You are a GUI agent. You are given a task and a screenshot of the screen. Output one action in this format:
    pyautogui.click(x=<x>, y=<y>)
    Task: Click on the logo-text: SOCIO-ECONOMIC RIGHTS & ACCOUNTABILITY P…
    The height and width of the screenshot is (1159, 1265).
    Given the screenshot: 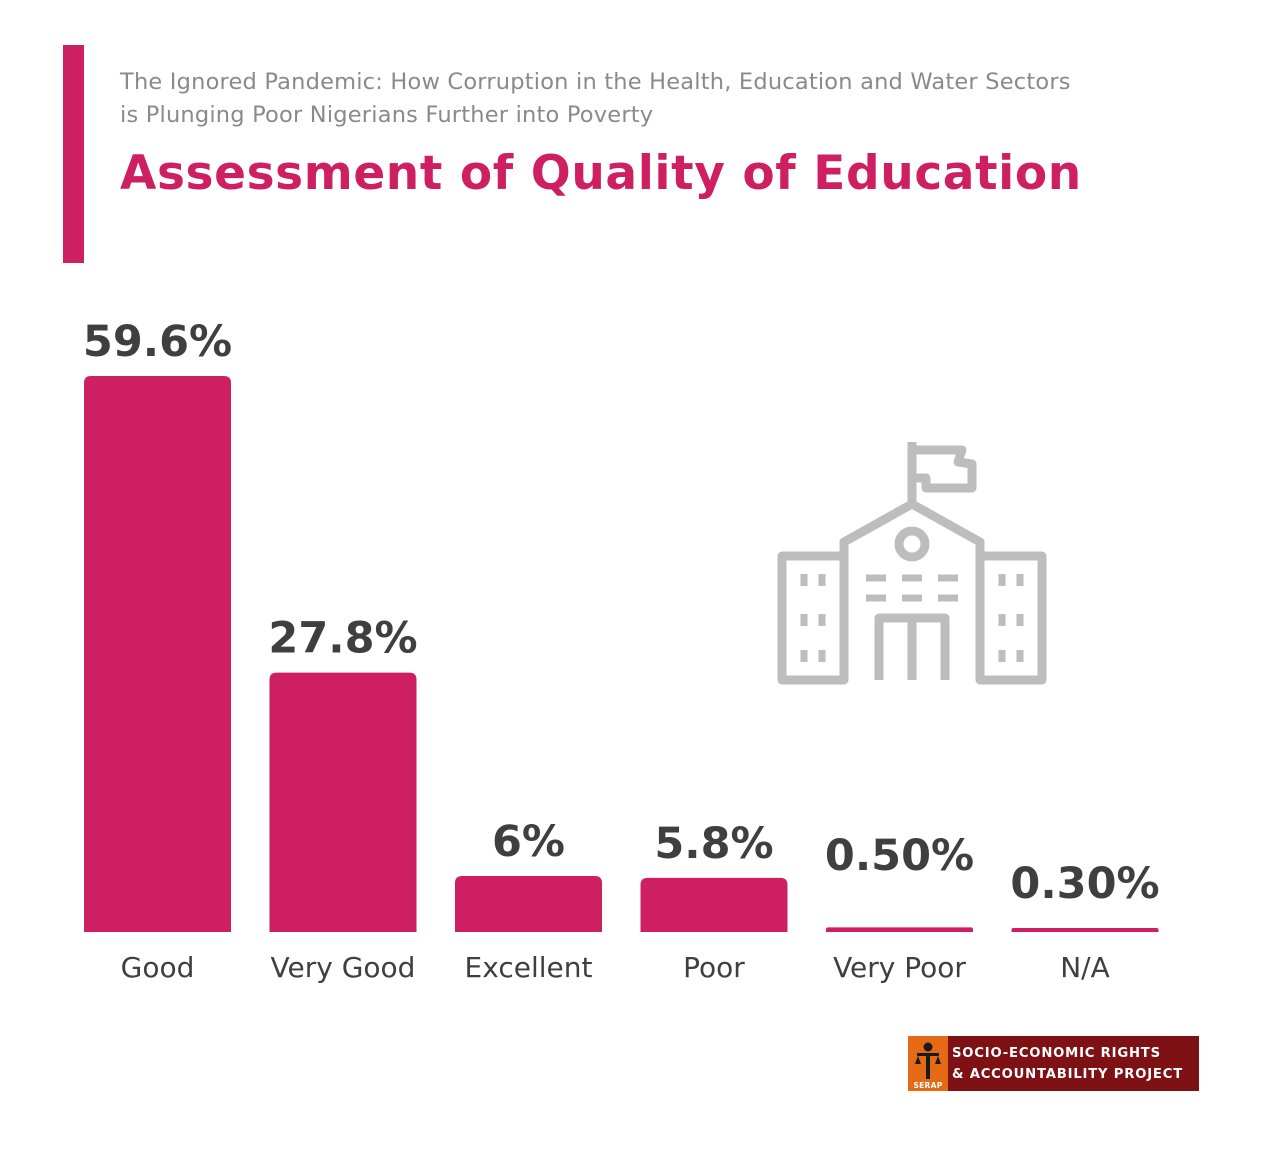 What is the action you would take?
    pyautogui.click(x=1067, y=1064)
    